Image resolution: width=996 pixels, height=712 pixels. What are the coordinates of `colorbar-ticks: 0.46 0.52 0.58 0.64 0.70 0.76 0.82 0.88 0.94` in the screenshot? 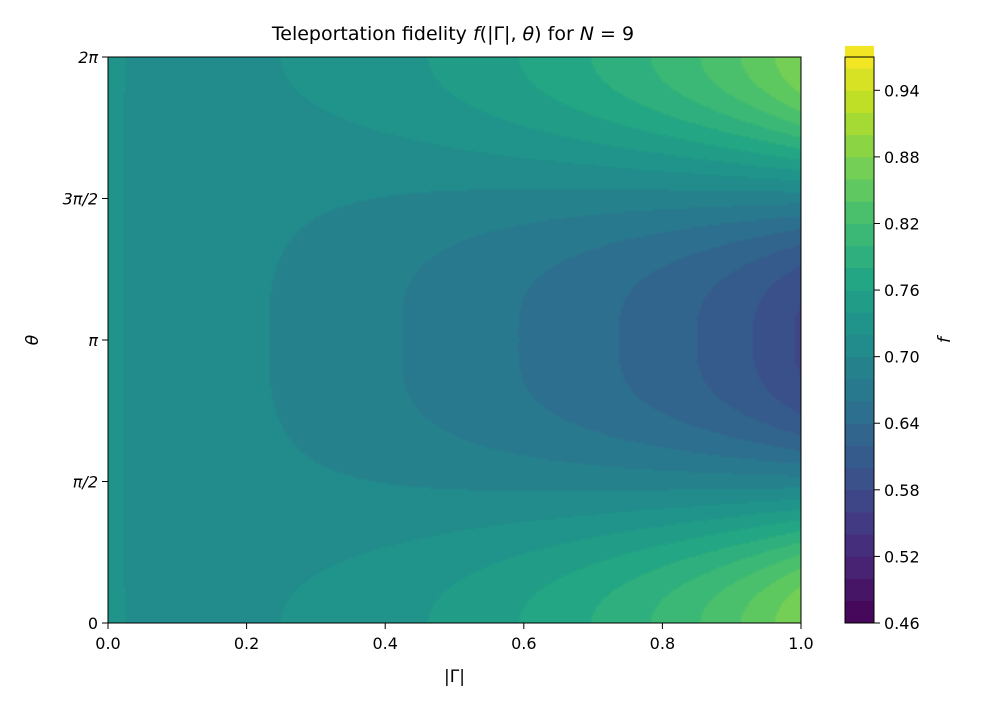 It's located at (897, 357).